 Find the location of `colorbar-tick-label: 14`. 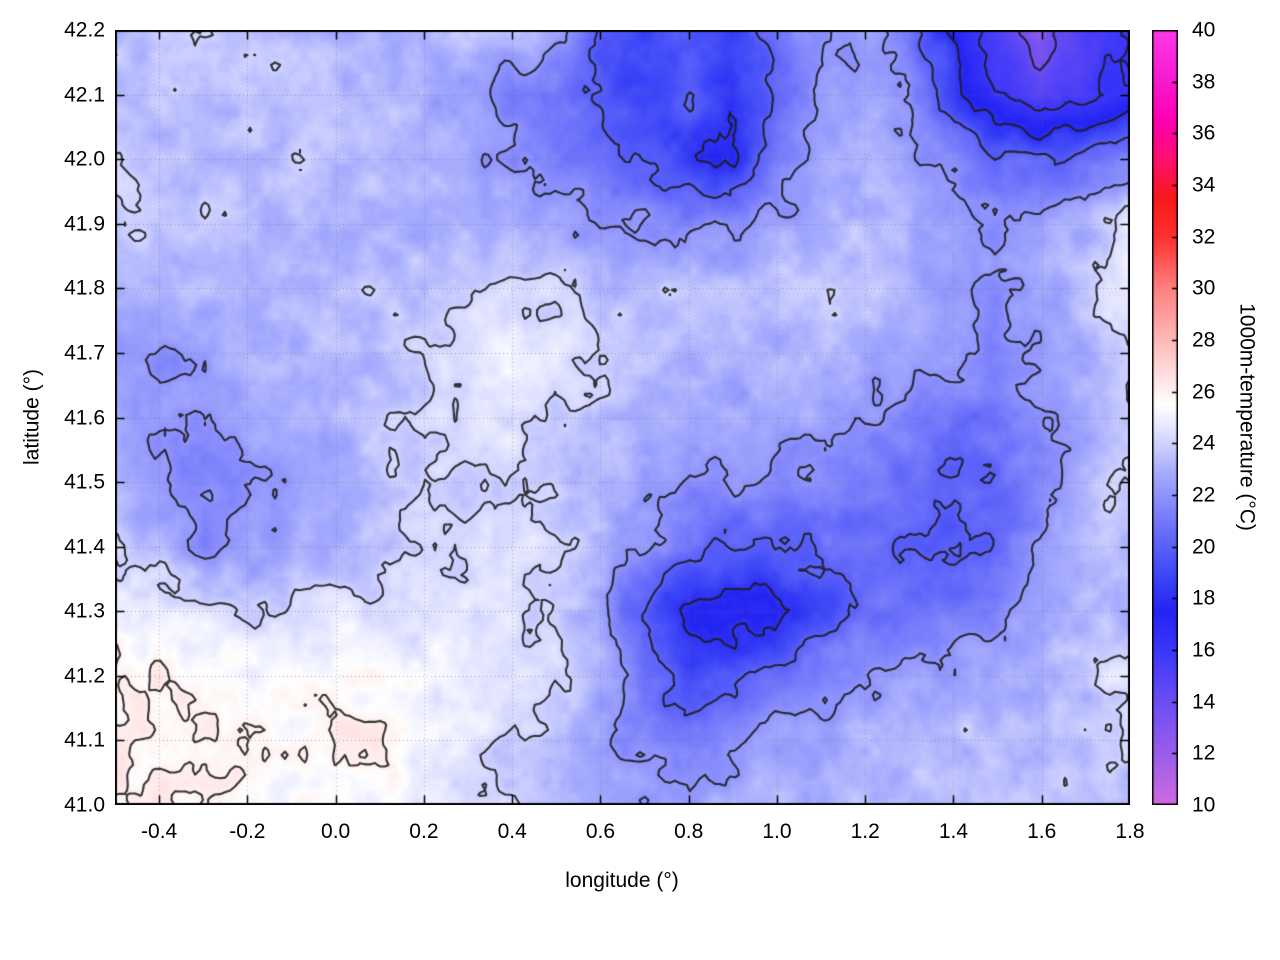

colorbar-tick-label: 14 is located at coordinates (1204, 702).